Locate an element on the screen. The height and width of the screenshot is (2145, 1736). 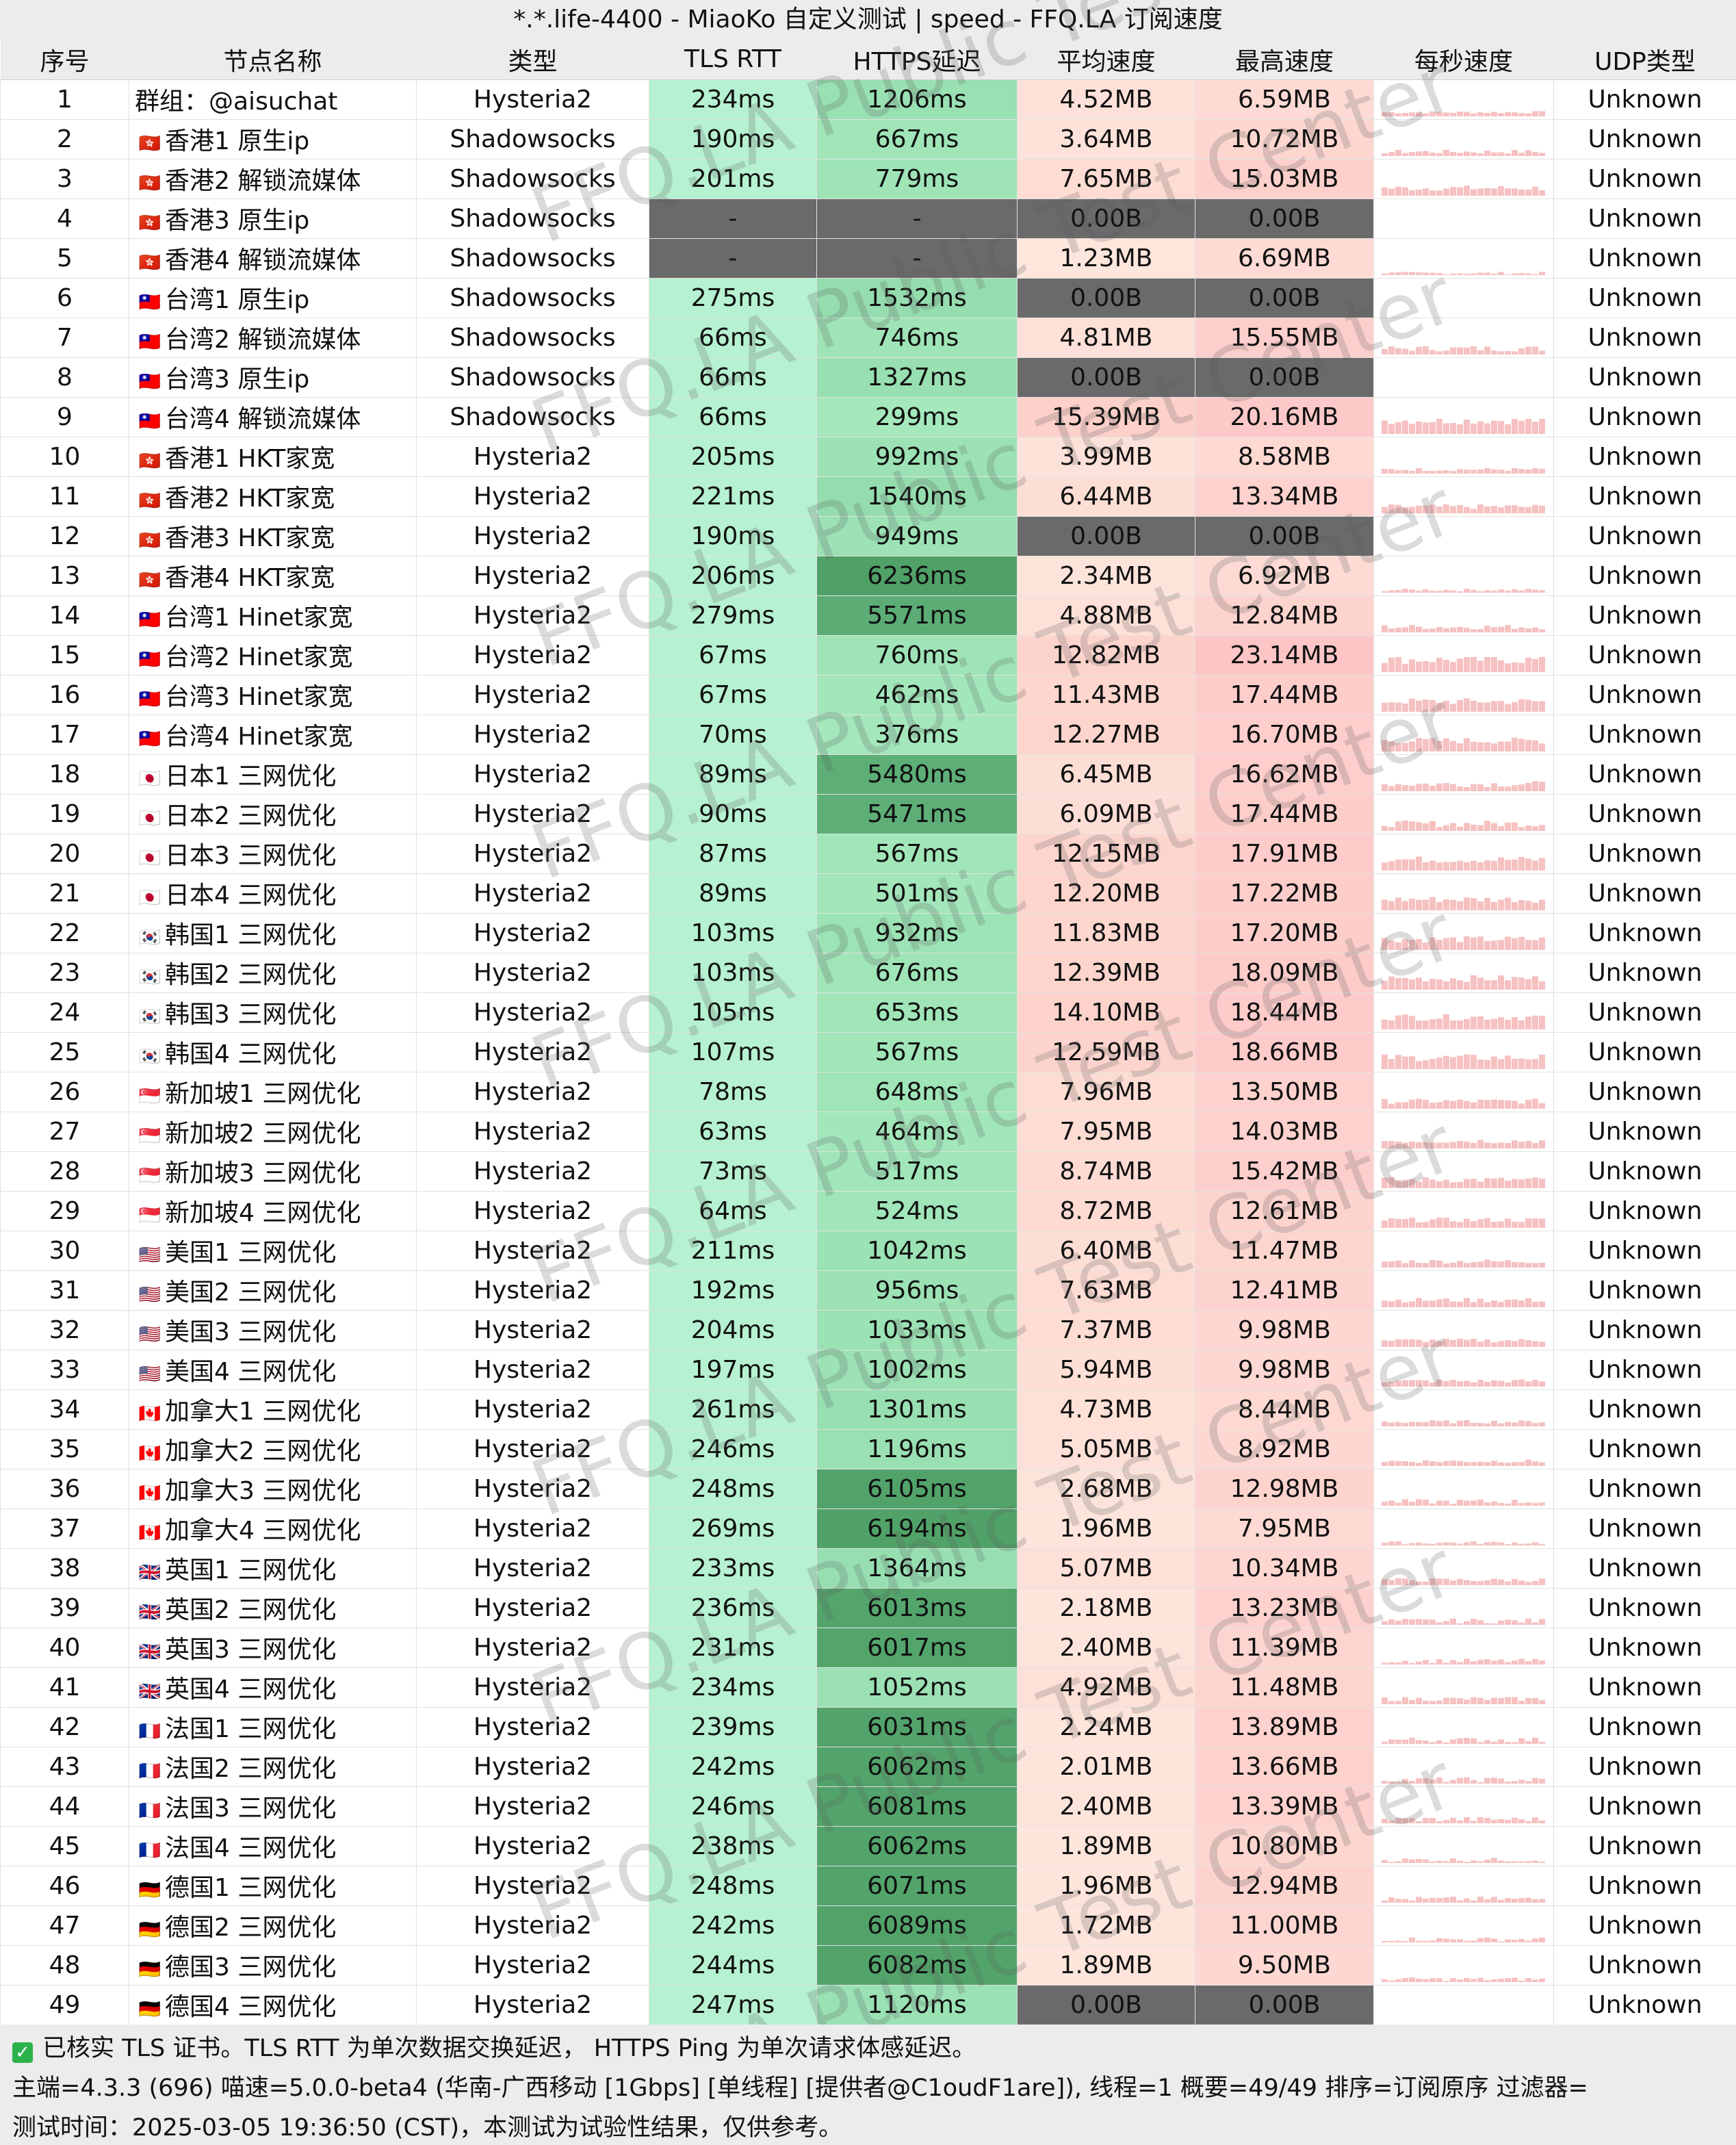
node-name-cell: 🇨🇦 加拿大1 三网优化 is located at coordinates (273, 1409).